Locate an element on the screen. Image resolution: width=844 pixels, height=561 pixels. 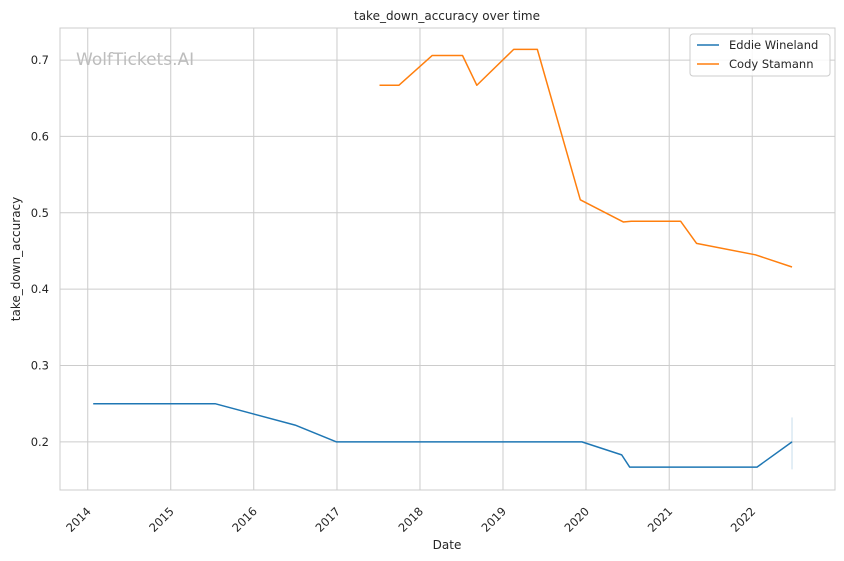
chart-title: take_down_accuracy over time is located at coordinates (447, 16).